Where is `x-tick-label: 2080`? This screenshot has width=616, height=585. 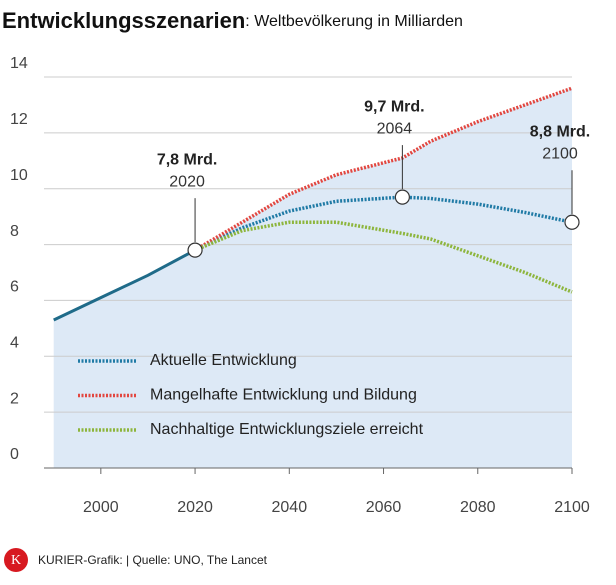 x-tick-label: 2080 is located at coordinates (478, 507).